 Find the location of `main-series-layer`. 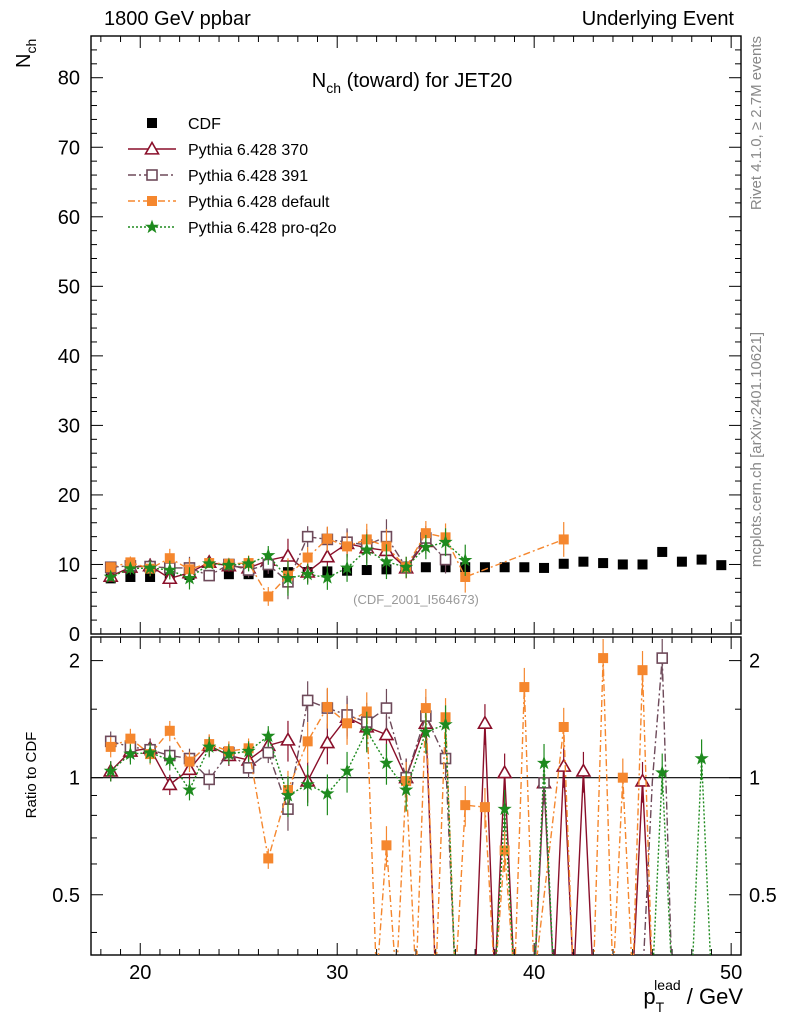

main-series-layer is located at coordinates (414, 562).